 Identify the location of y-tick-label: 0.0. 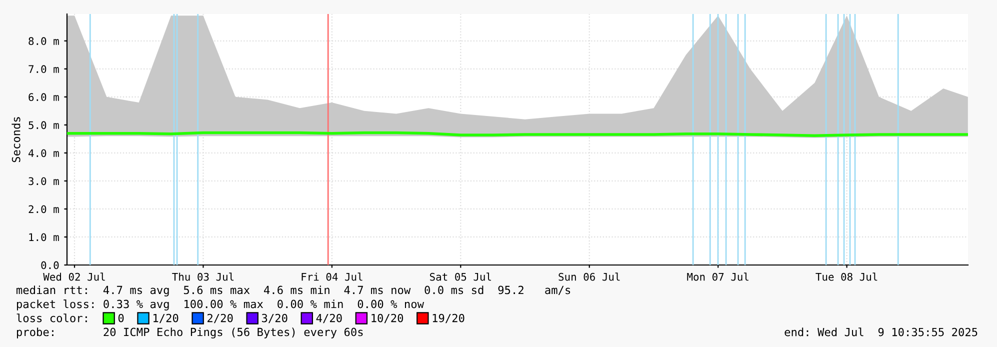
(50, 265).